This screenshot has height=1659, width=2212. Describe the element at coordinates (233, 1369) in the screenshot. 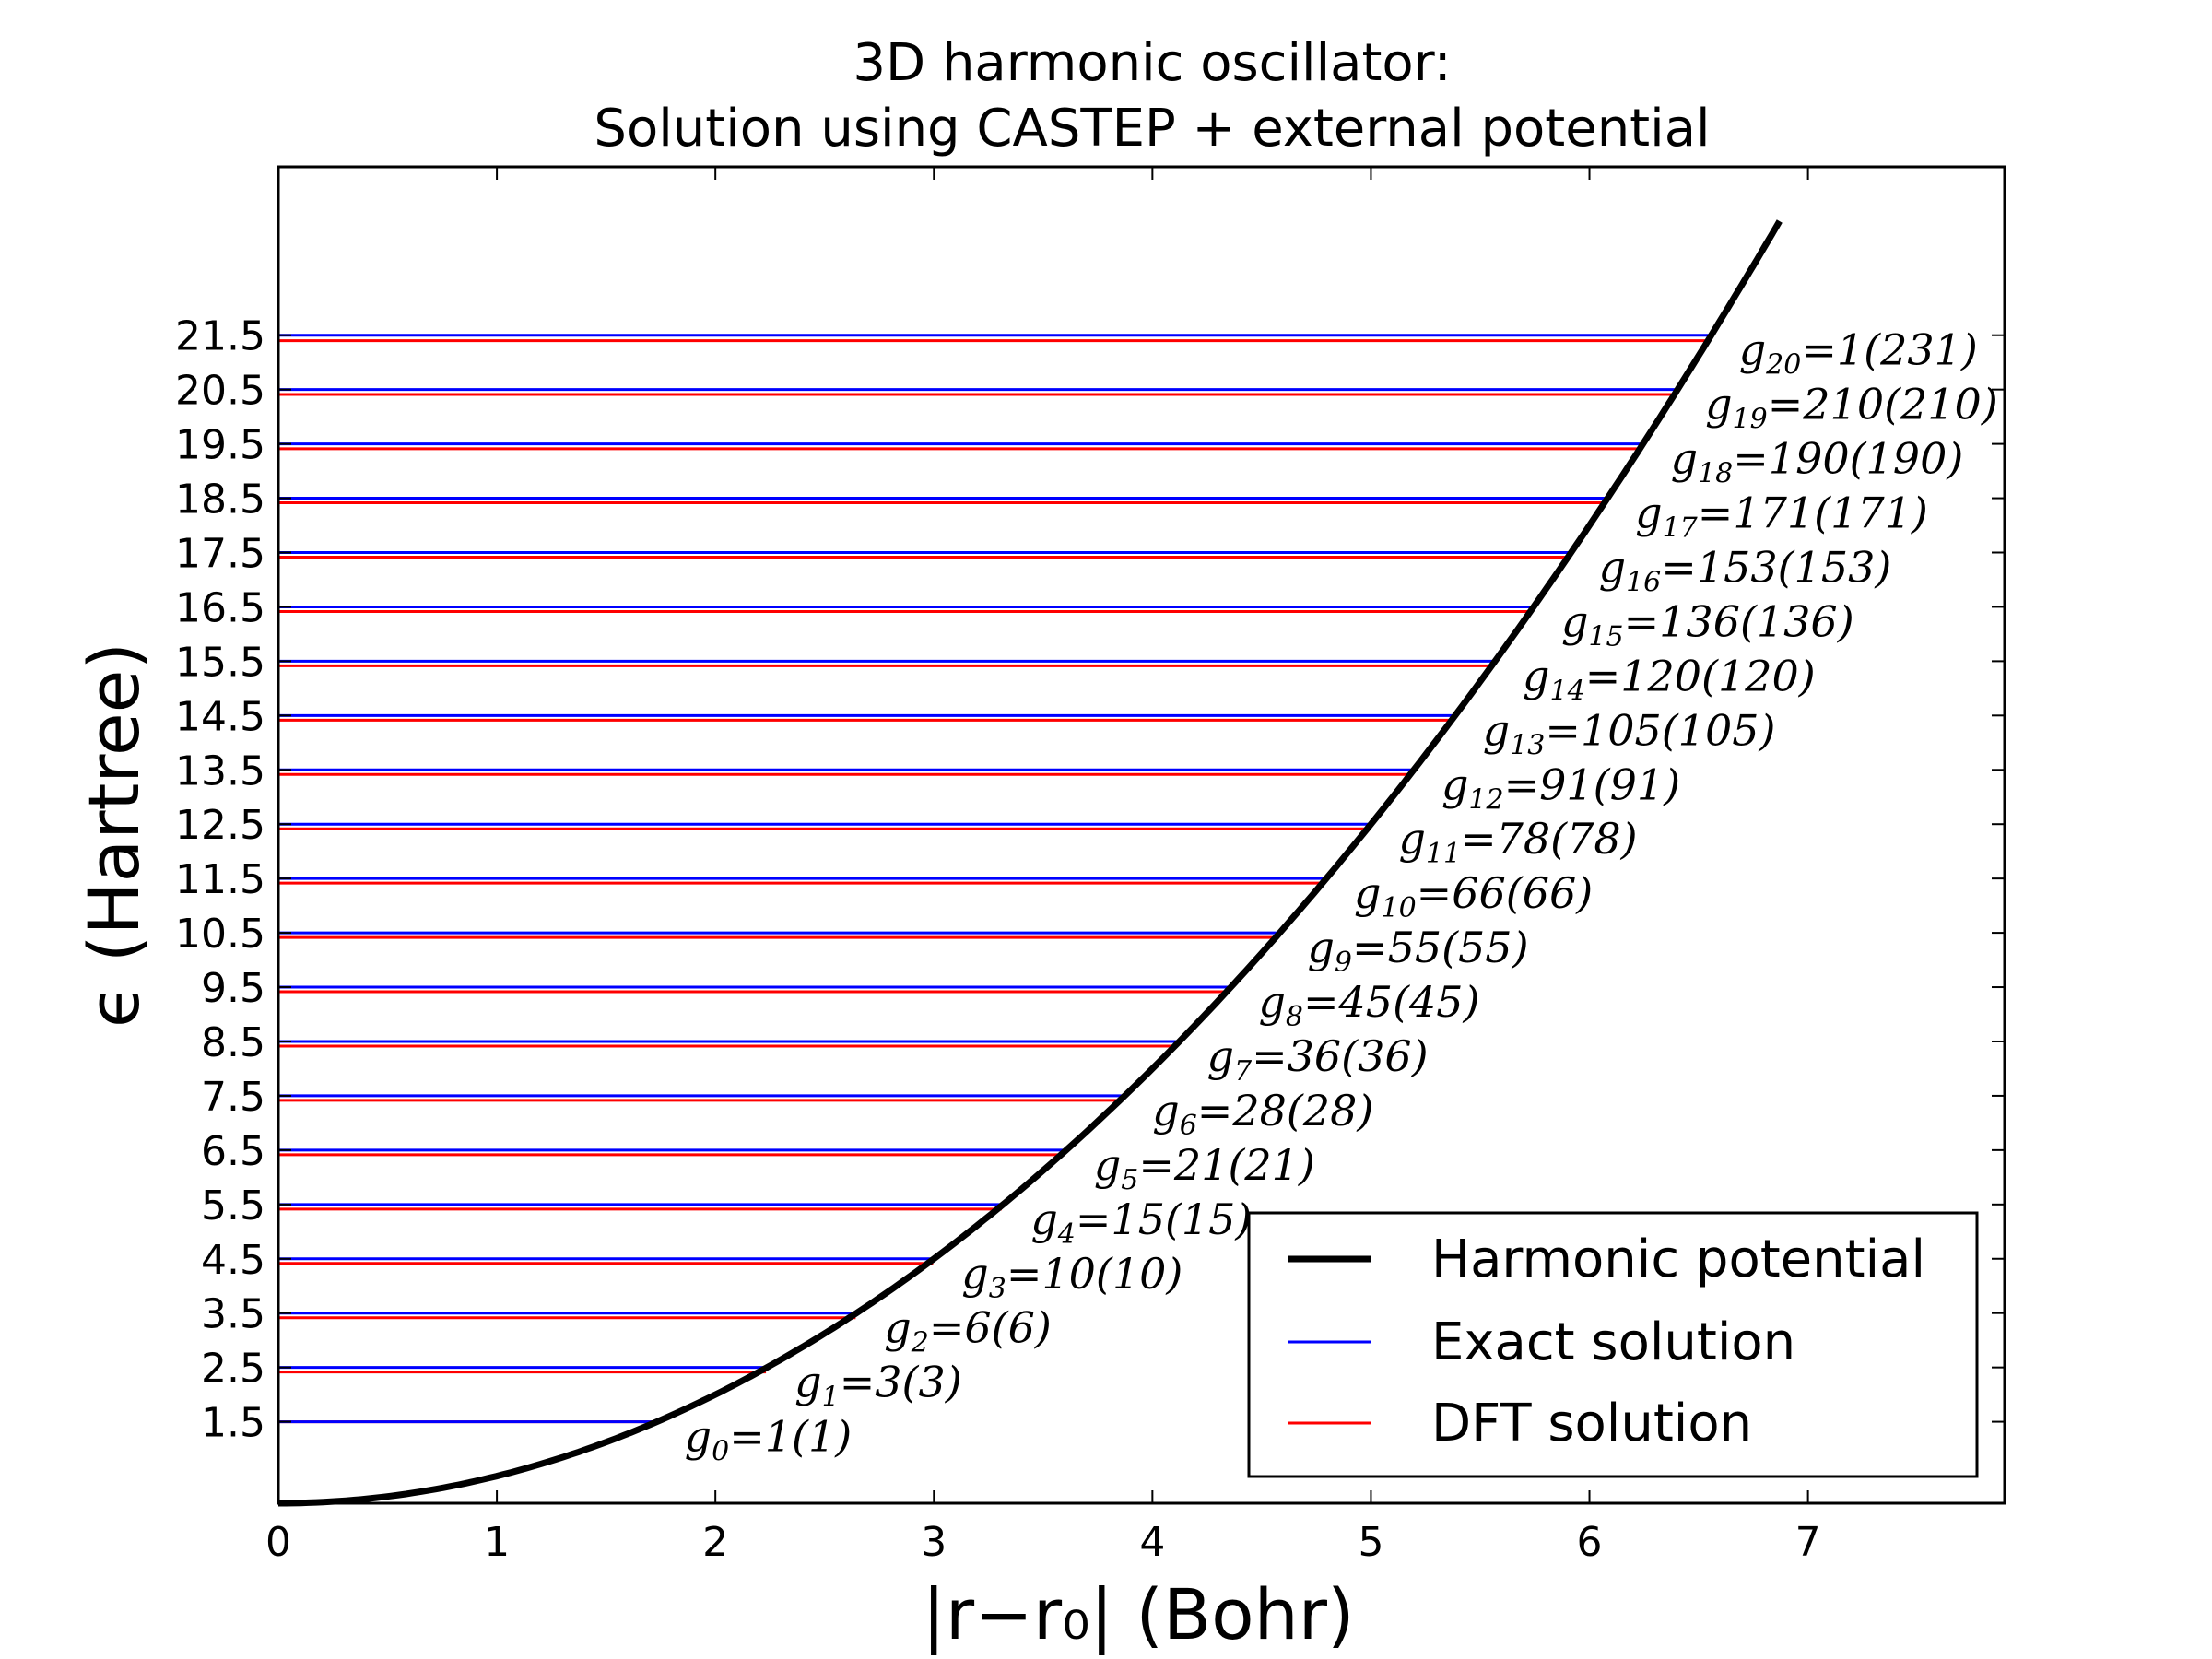

I see `y-tick-label: 2.5` at that location.